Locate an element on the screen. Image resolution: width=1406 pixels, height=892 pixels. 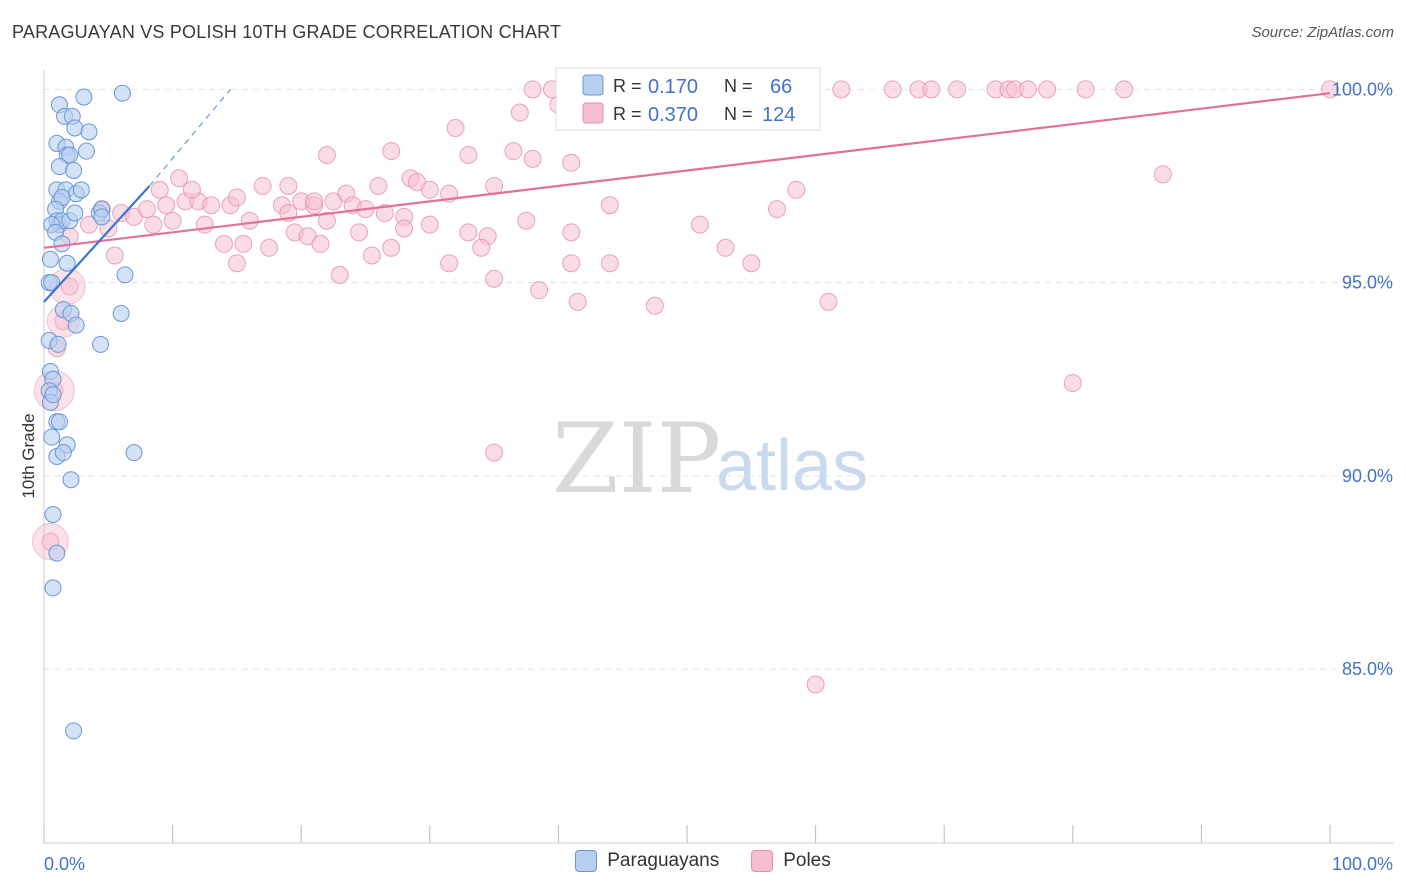
legend-pink-r-value: 0.370 is located at coordinates (673, 115).